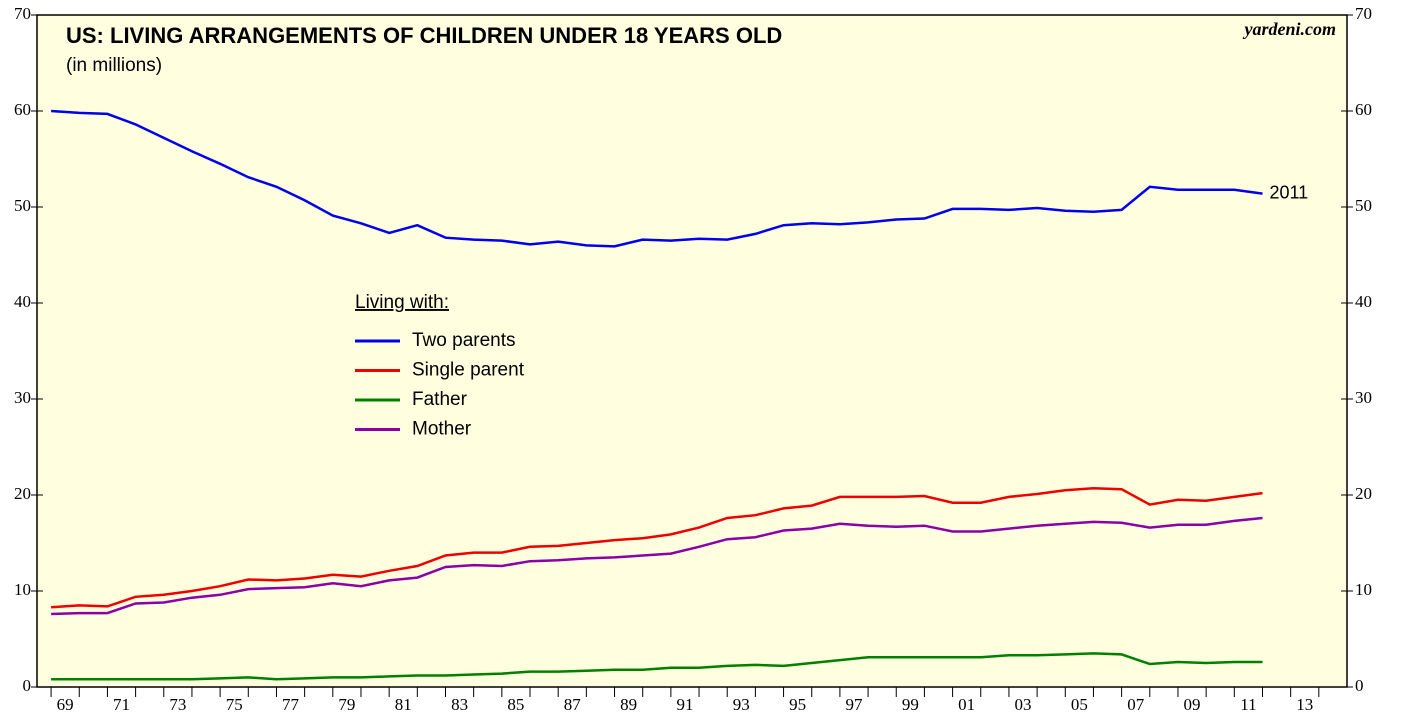  What do you see at coordinates (1363, 397) in the screenshot?
I see `y2-tick-label: 30` at bounding box center [1363, 397].